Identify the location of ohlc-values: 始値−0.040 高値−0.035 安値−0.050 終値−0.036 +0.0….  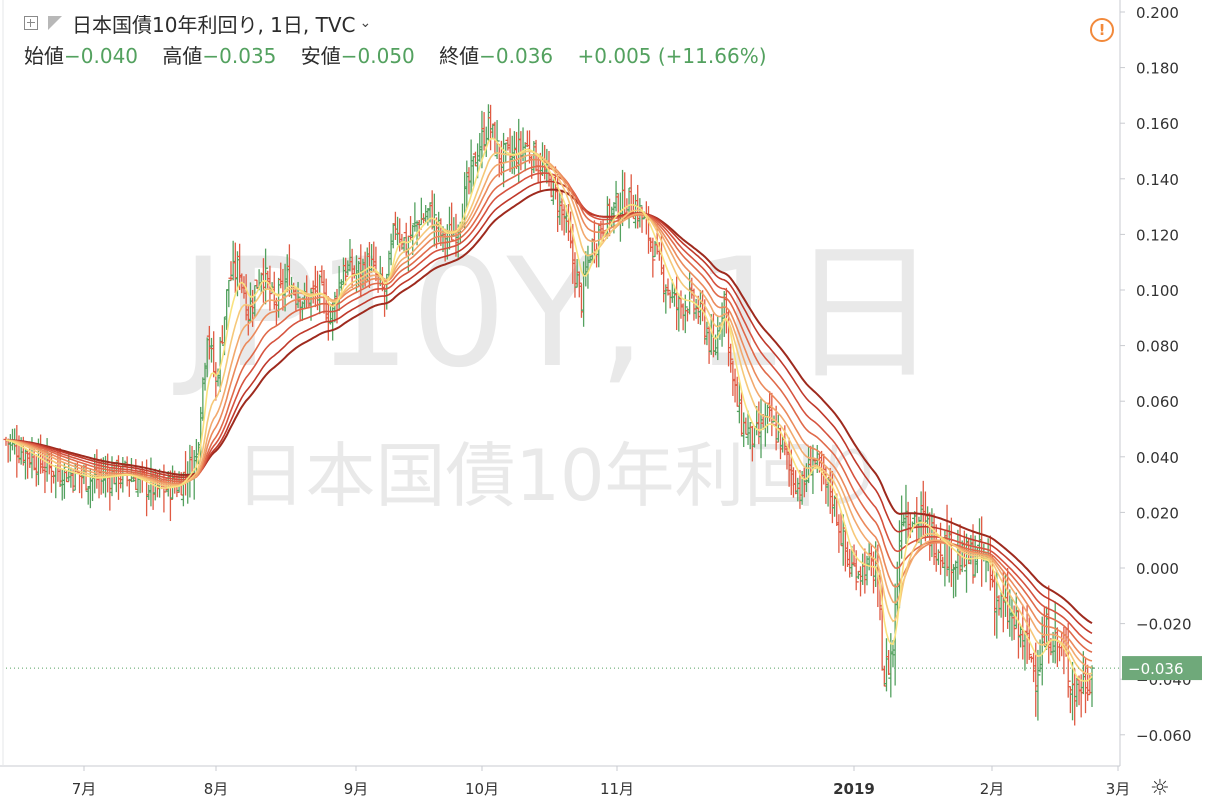
(404, 54).